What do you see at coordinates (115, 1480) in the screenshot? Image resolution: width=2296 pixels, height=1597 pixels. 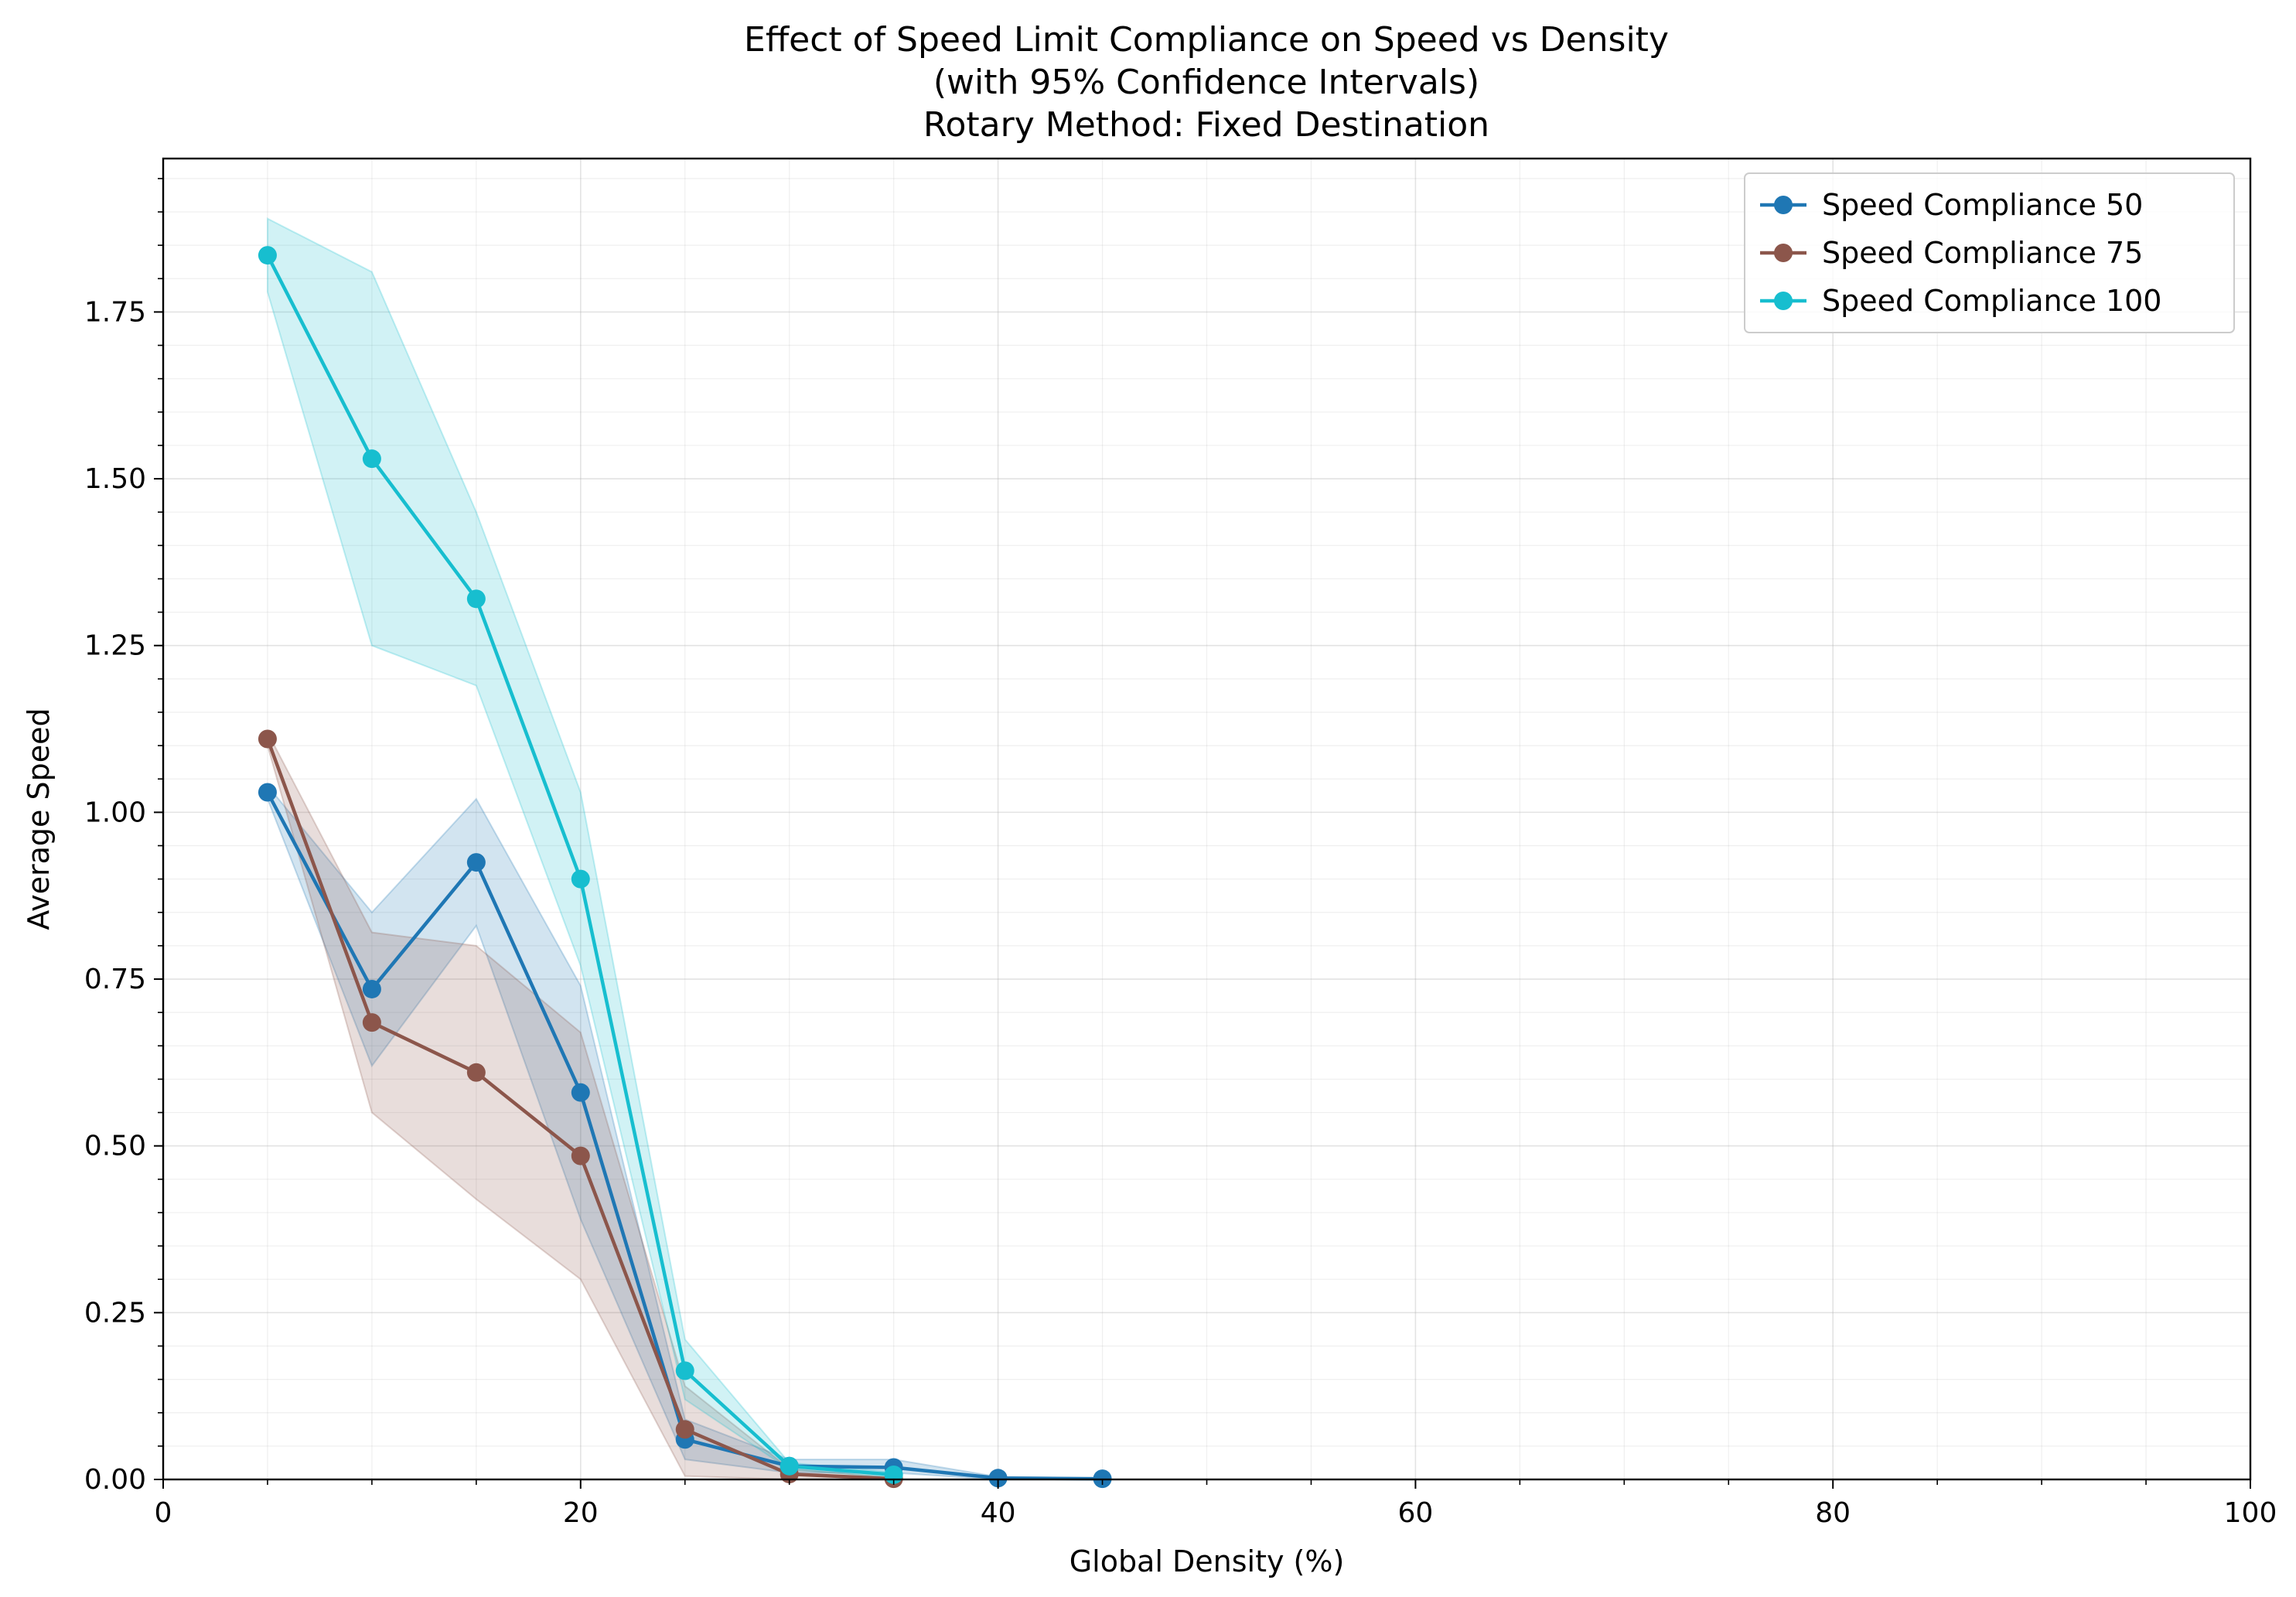 I see `y-tick-label: 0.00` at bounding box center [115, 1480].